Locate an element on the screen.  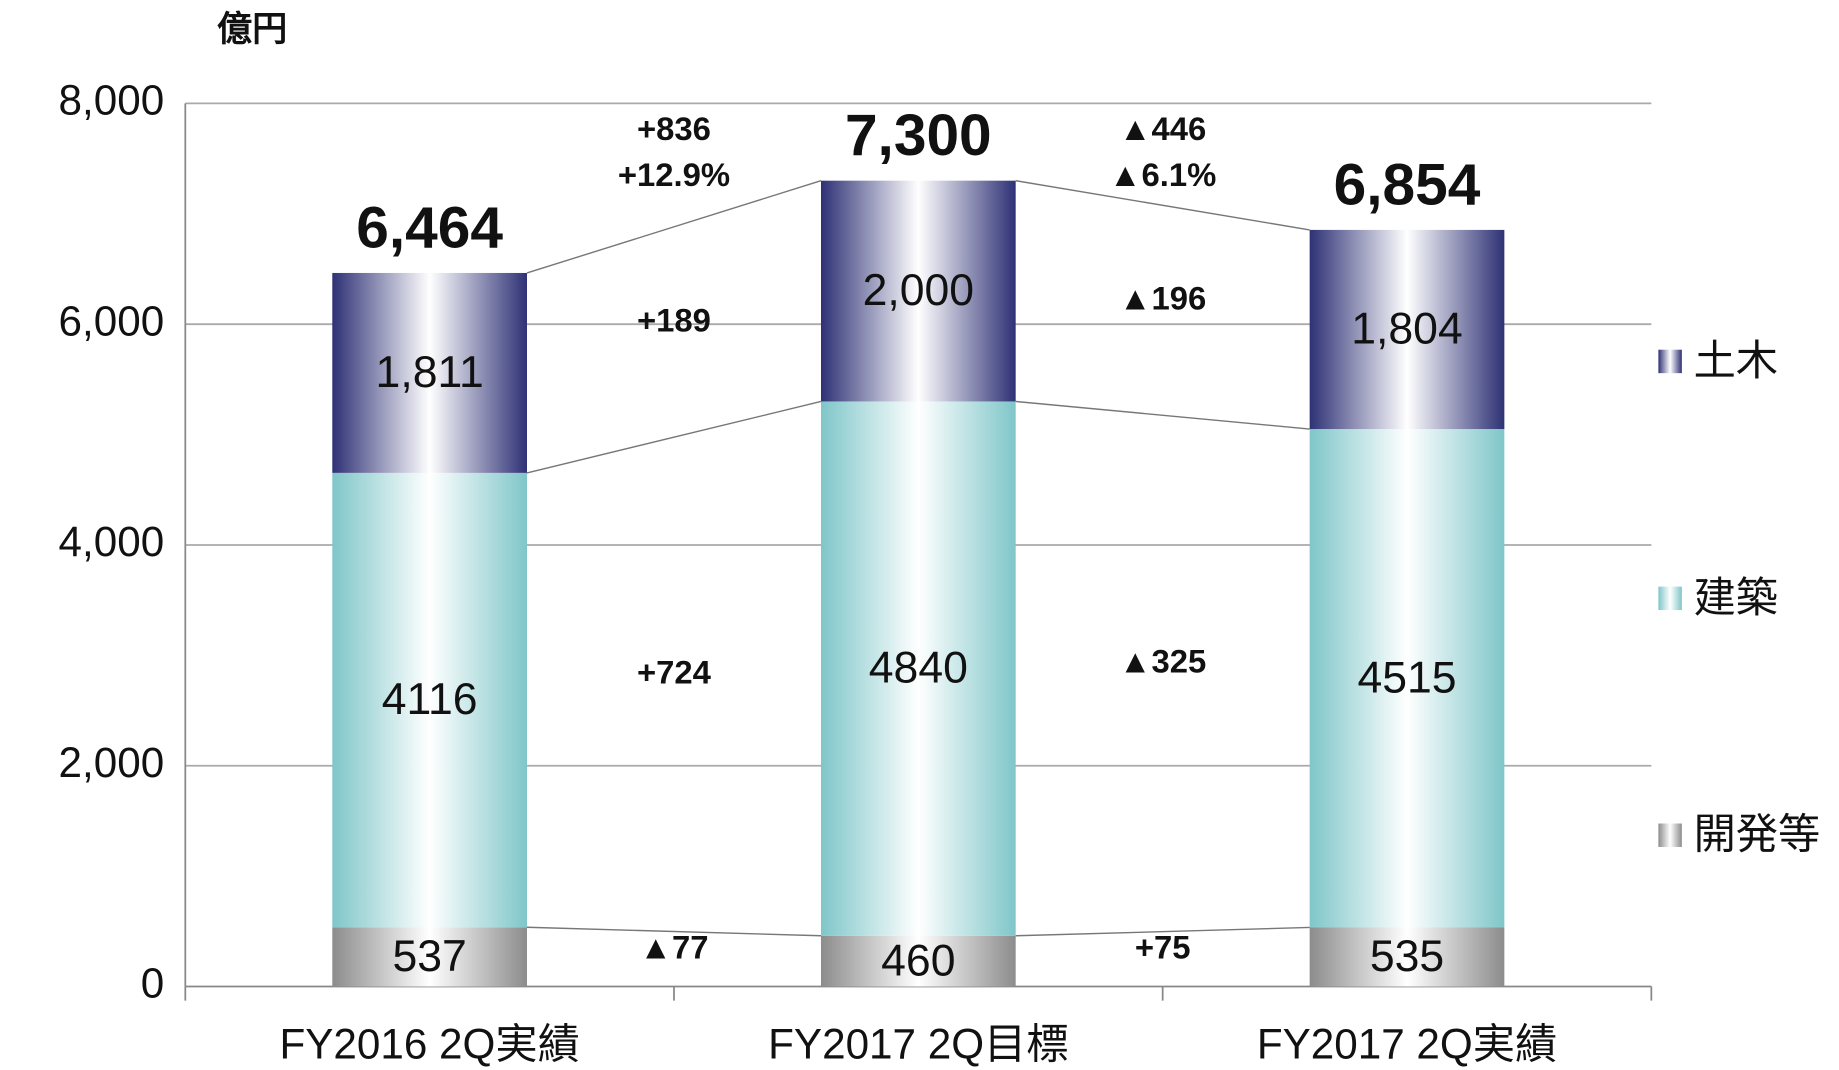
change-label: ▲196 is located at coordinates (1162, 298).